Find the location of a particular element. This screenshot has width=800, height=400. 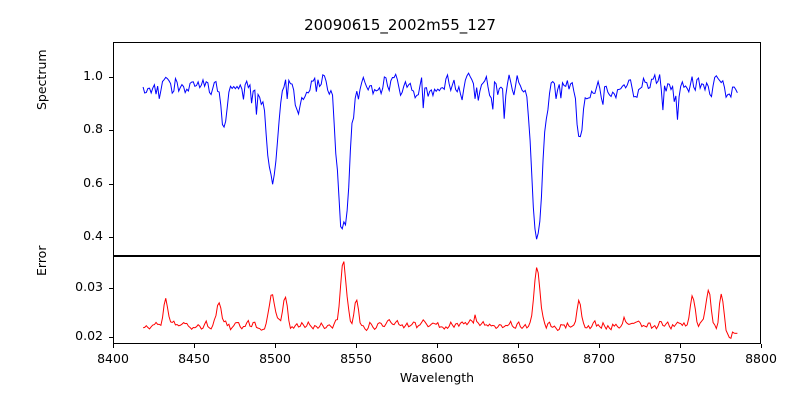

xtick-label: 8700 is located at coordinates (599, 358).